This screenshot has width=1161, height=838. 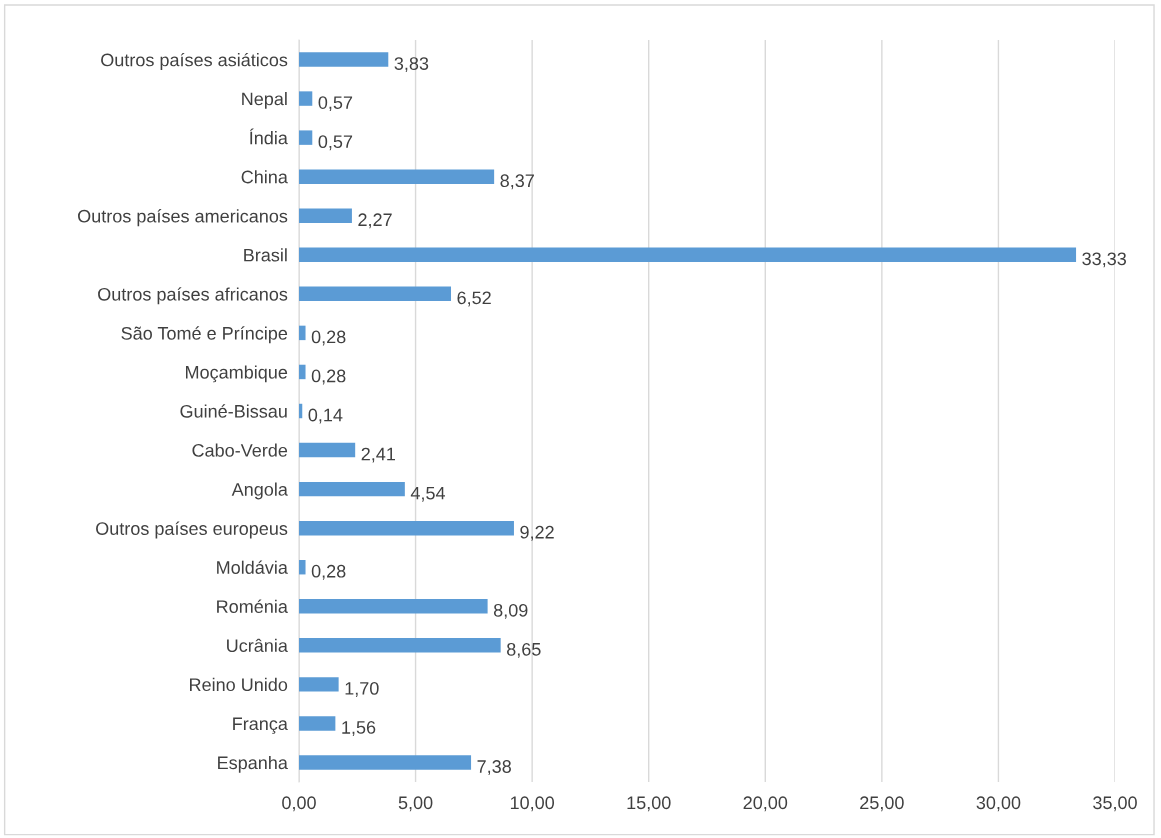 I want to click on y-tick-label: Outros países africanos, so click(x=193, y=296).